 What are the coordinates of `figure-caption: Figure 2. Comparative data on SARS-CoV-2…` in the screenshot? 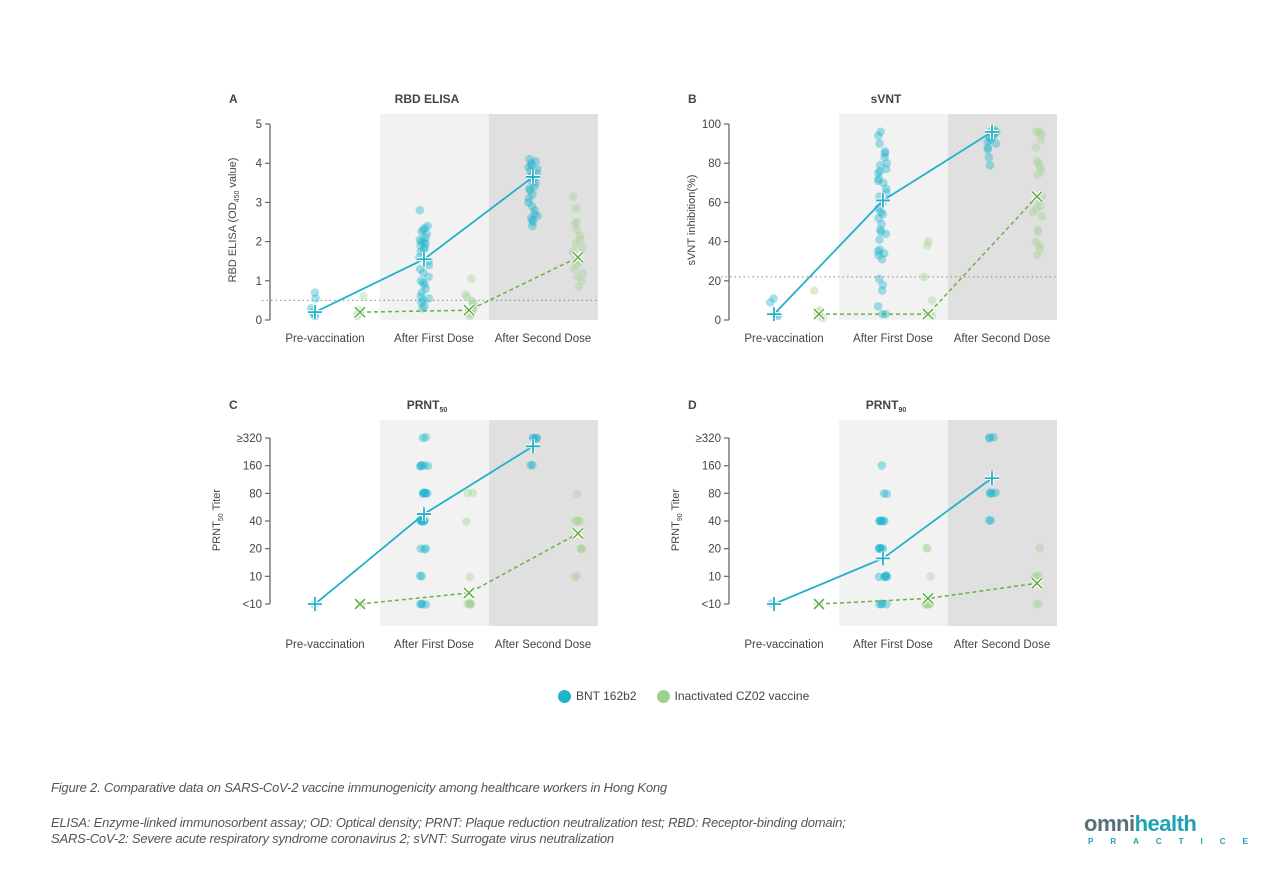 It's located at (359, 787).